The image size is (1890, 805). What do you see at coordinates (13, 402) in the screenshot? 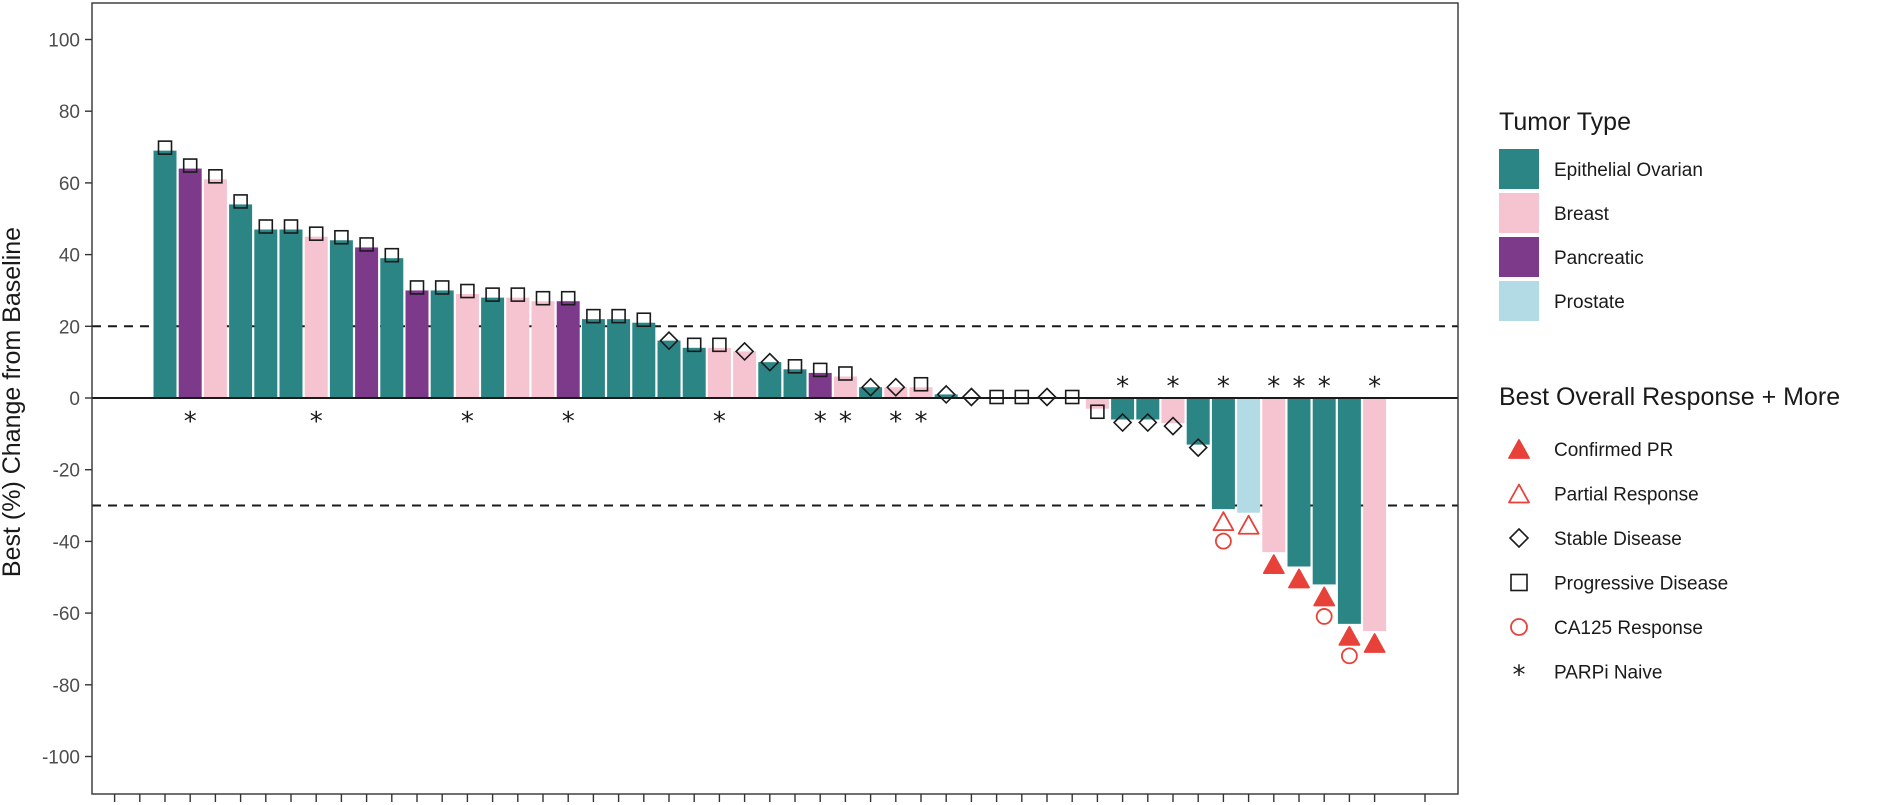
I see `y-axis-title: Best (%) Change from Baseline` at bounding box center [13, 402].